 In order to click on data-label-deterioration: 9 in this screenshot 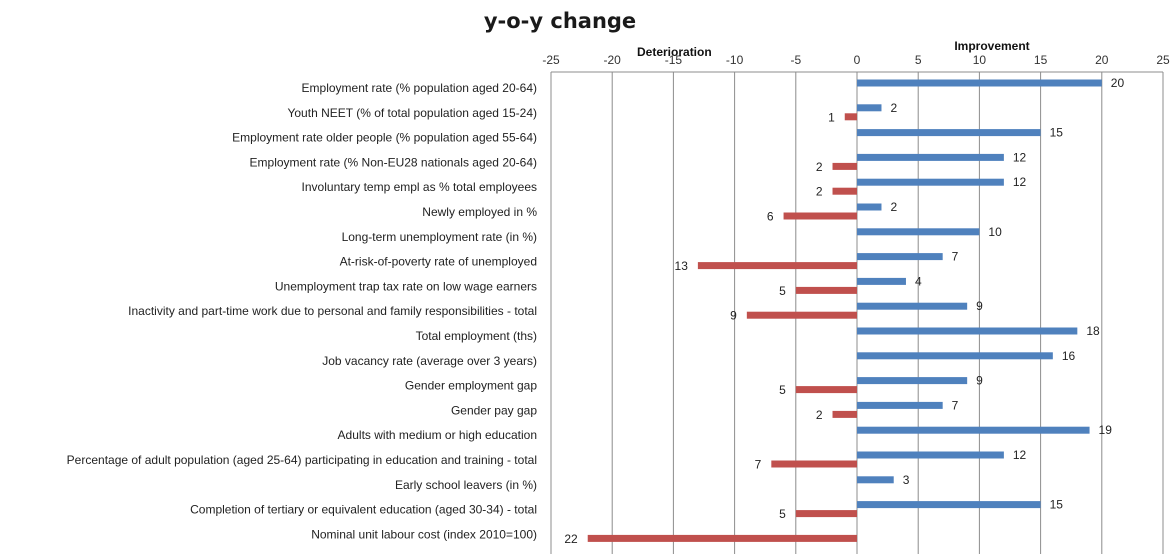, I will do `click(733, 316)`.